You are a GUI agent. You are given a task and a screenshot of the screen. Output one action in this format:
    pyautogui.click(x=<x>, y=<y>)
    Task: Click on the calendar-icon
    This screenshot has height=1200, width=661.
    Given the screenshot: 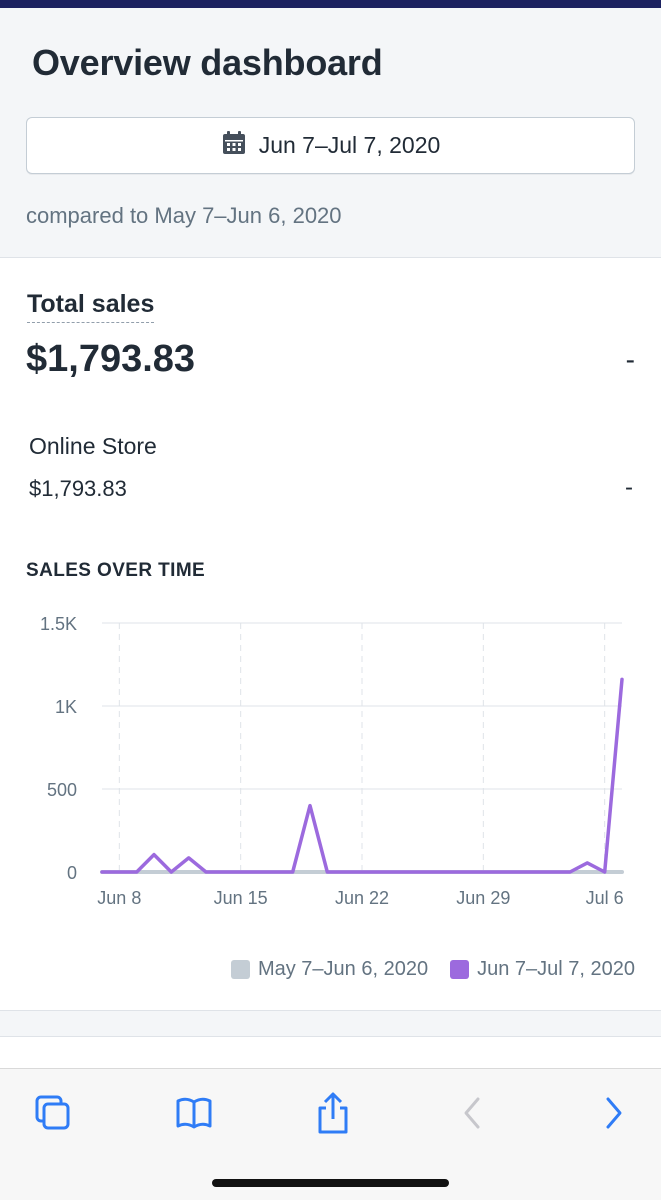 What is the action you would take?
    pyautogui.click(x=234, y=145)
    